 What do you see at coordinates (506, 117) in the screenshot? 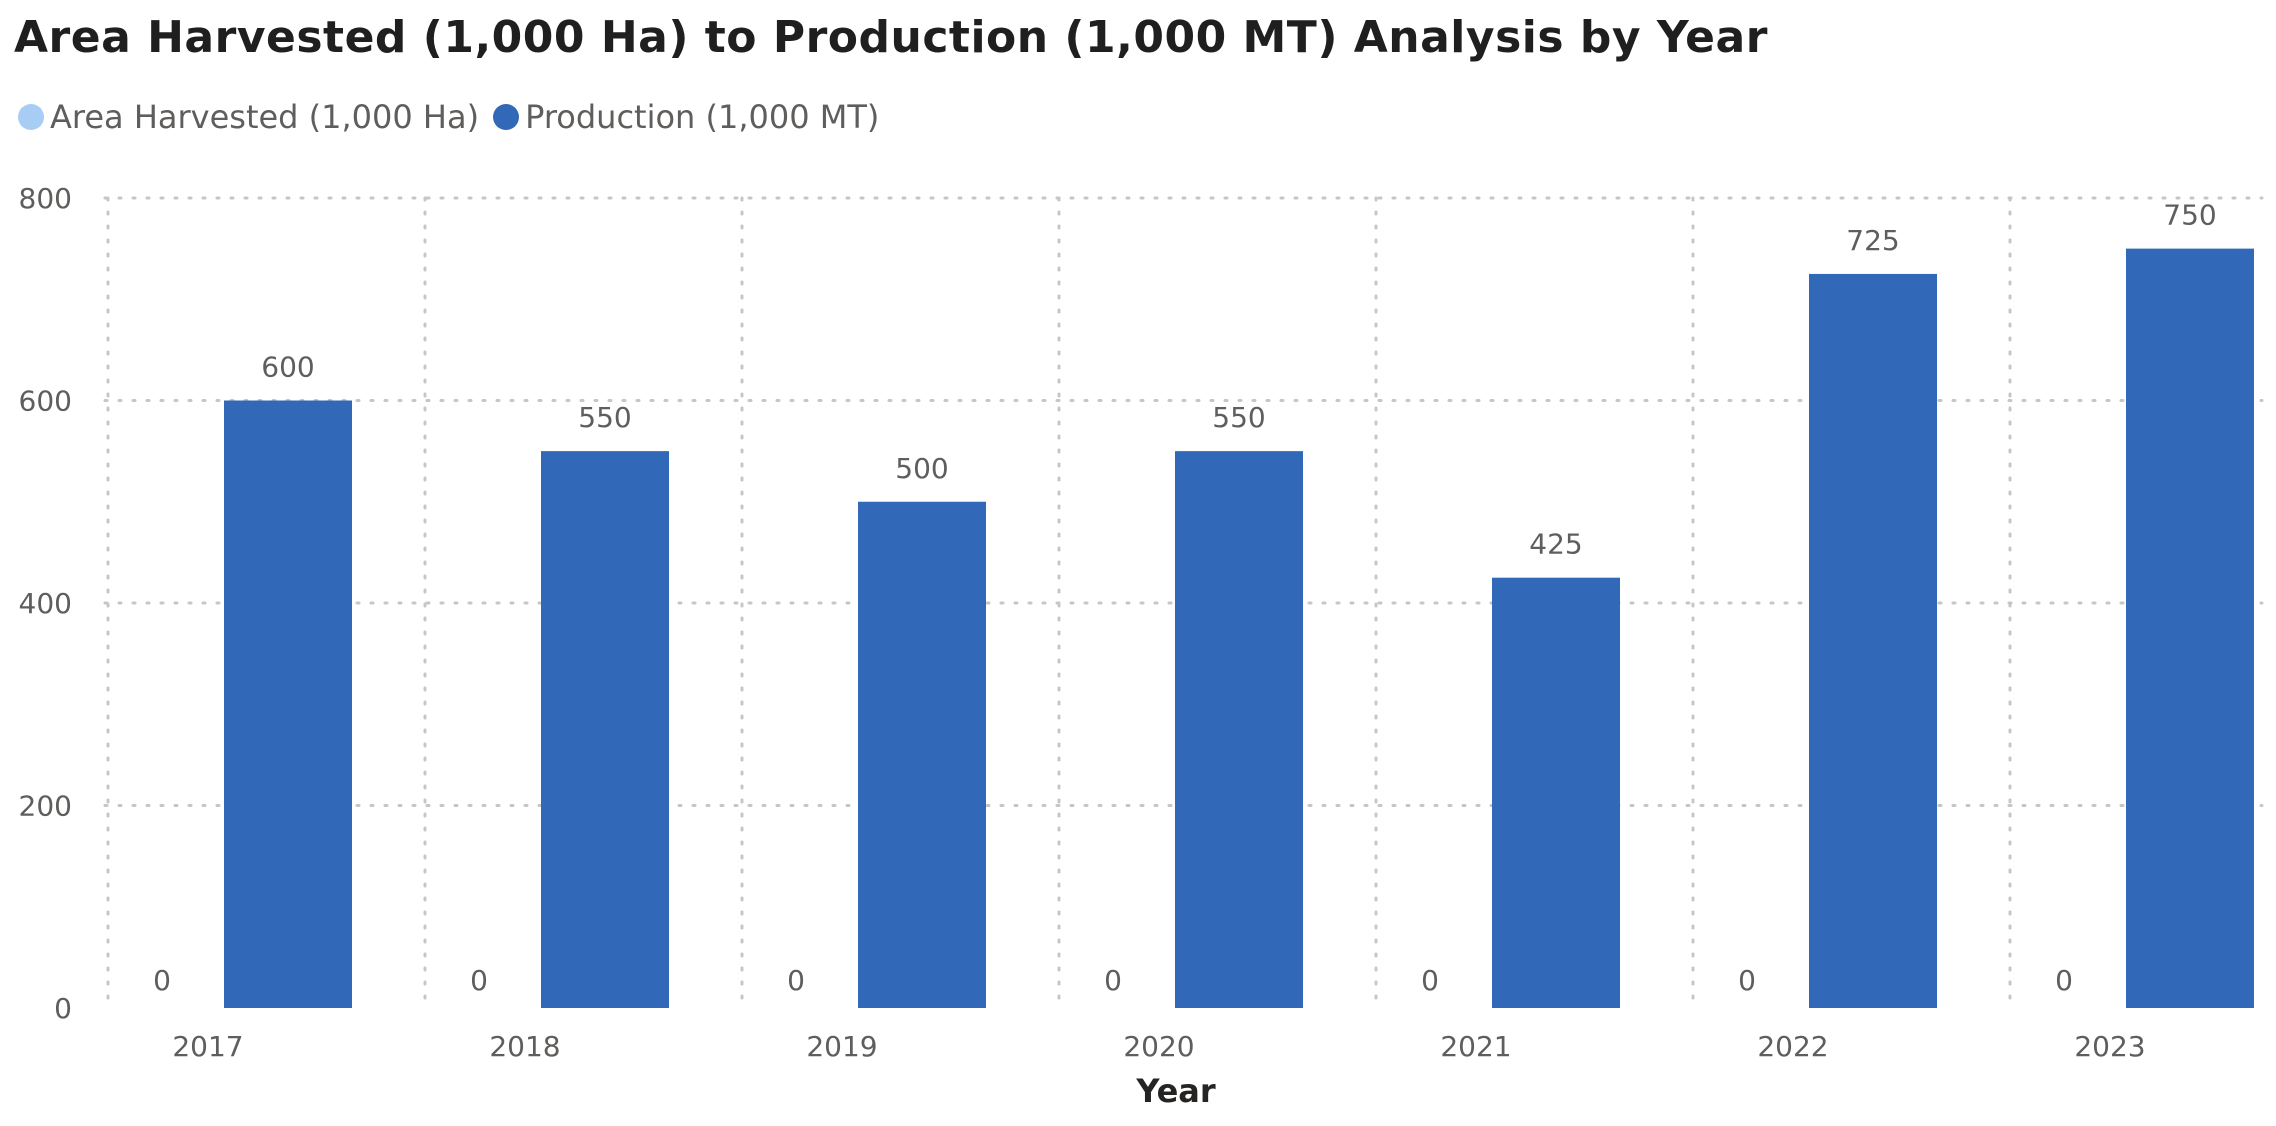
I see `legend-marker-production` at bounding box center [506, 117].